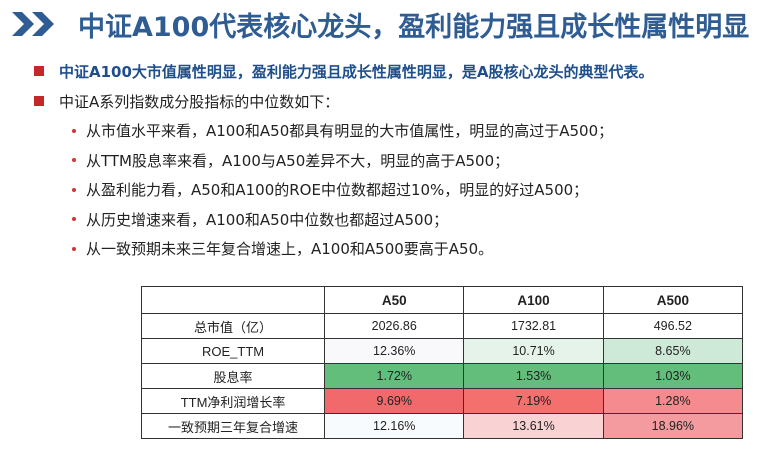 The height and width of the screenshot is (469, 774). I want to click on slide-header: 中证A100代表核心龙头，盈利能力强且成长性属性明显, so click(379, 24).